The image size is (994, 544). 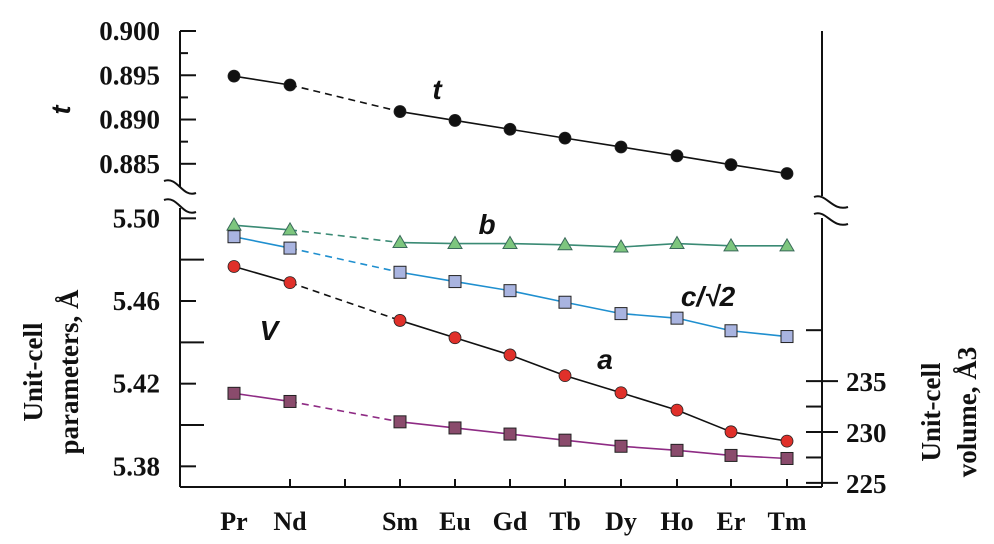 What do you see at coordinates (708, 296) in the screenshot?
I see `series-label-c2: c/√2` at bounding box center [708, 296].